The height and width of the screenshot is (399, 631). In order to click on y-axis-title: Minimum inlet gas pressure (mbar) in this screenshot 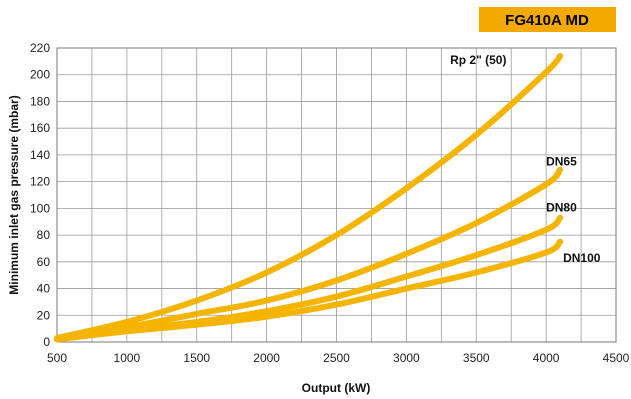, I will do `click(14, 194)`.